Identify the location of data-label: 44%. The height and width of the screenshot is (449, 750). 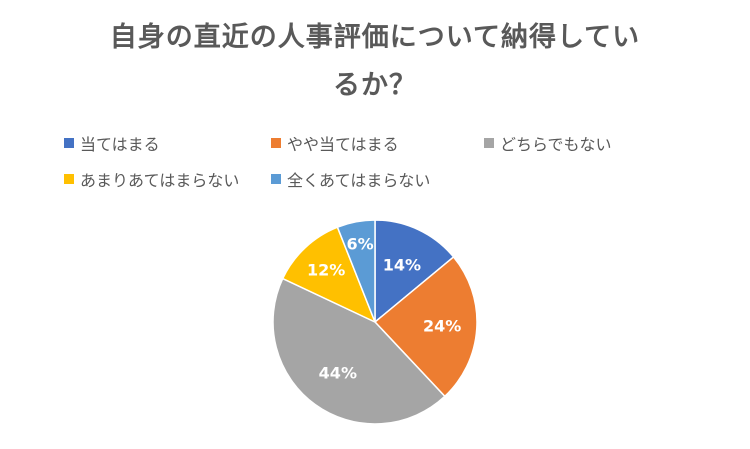
(338, 373).